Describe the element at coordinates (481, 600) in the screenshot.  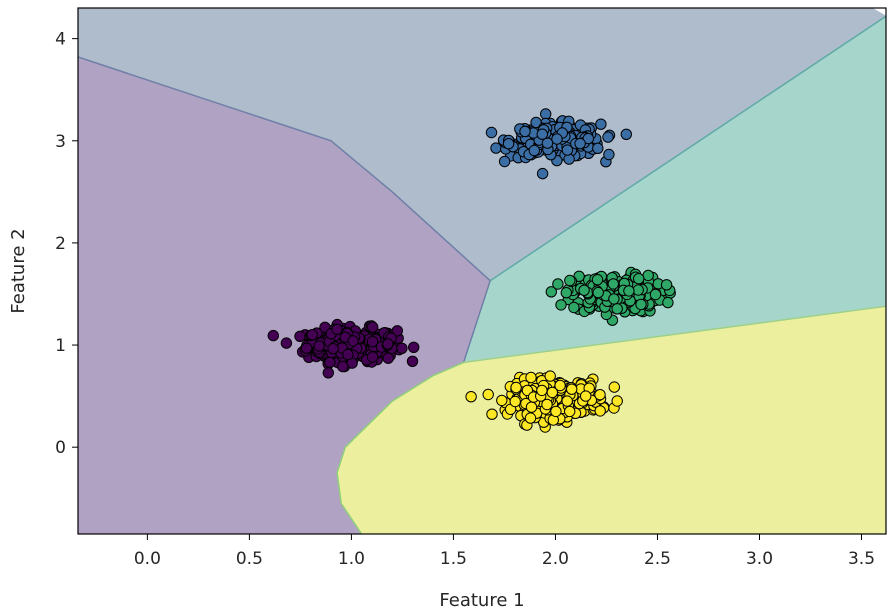
I see `x-axis-label: Feature 1` at that location.